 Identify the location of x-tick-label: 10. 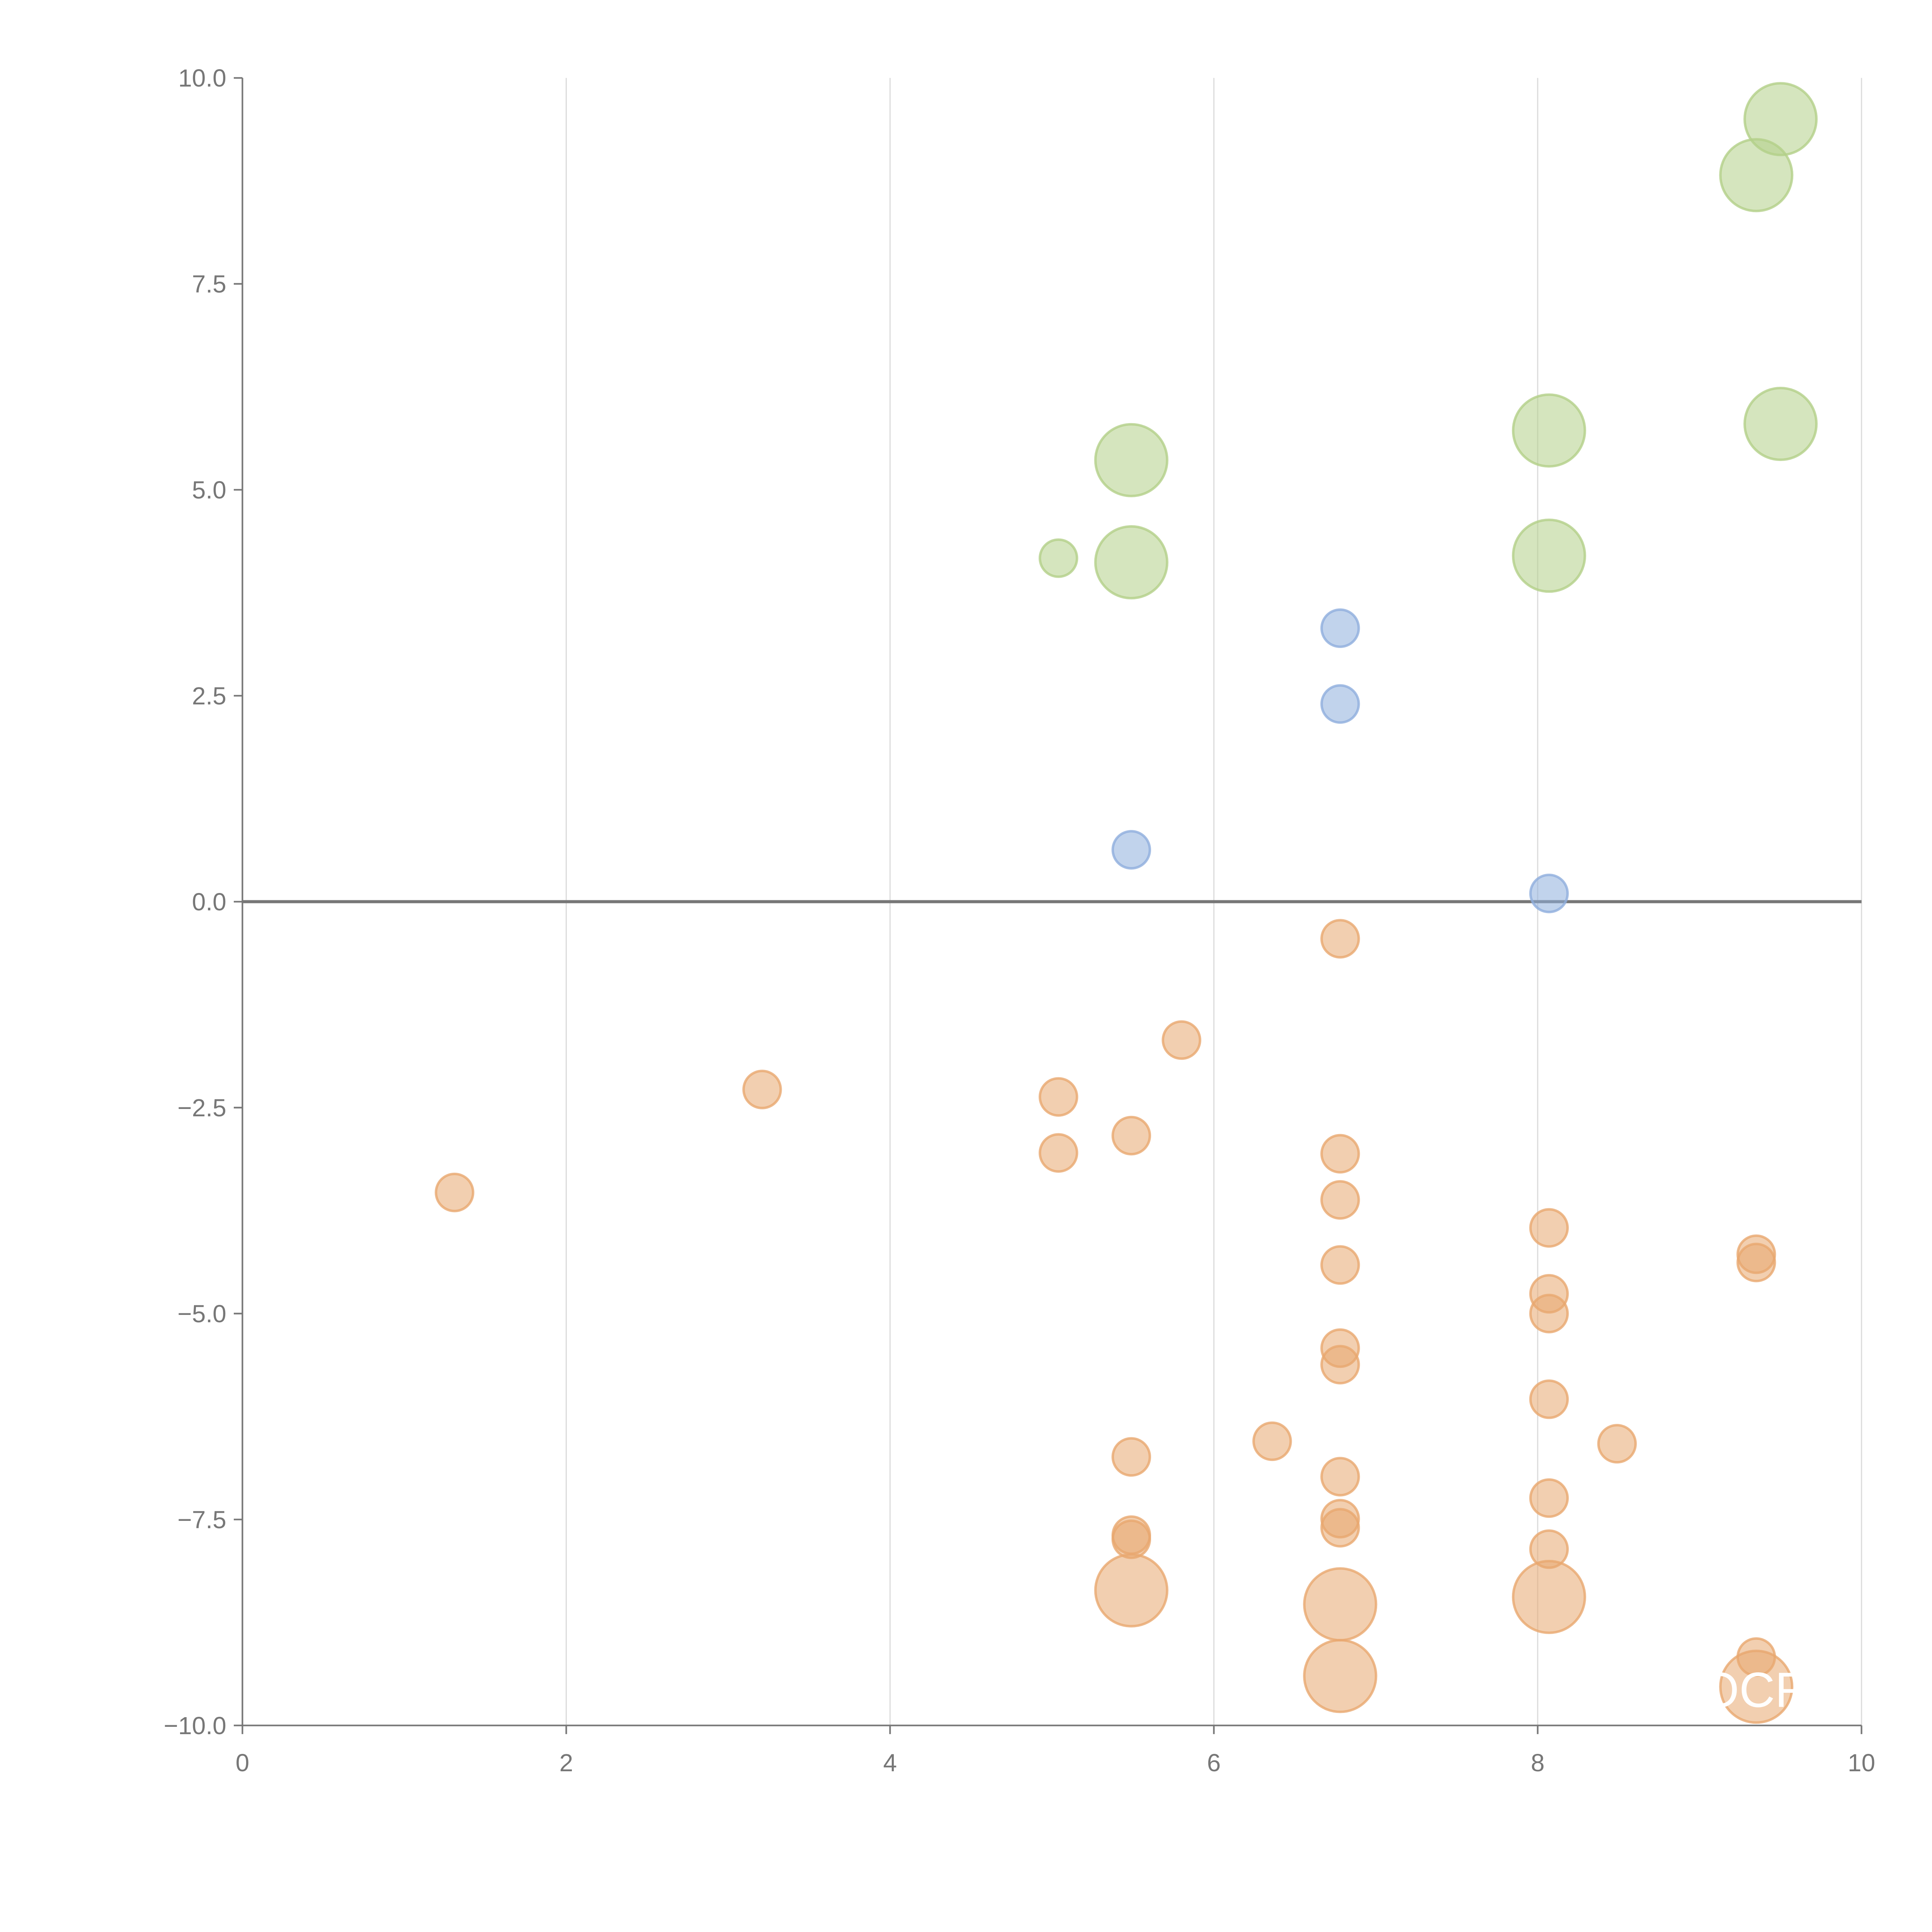
(1862, 1763).